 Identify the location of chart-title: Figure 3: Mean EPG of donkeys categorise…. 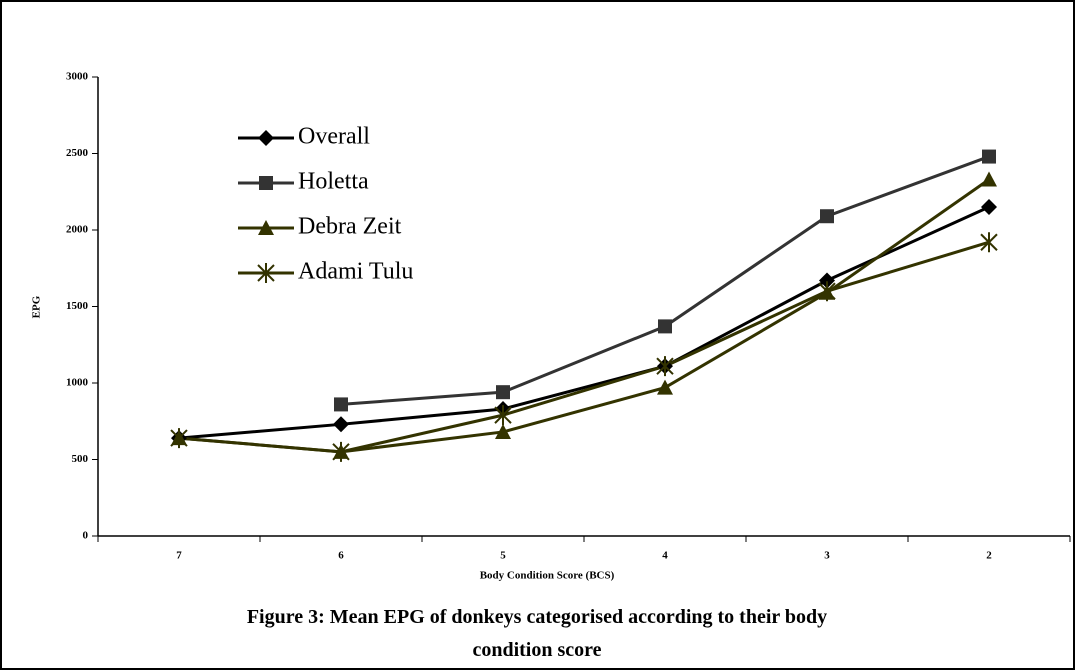
(537, 633).